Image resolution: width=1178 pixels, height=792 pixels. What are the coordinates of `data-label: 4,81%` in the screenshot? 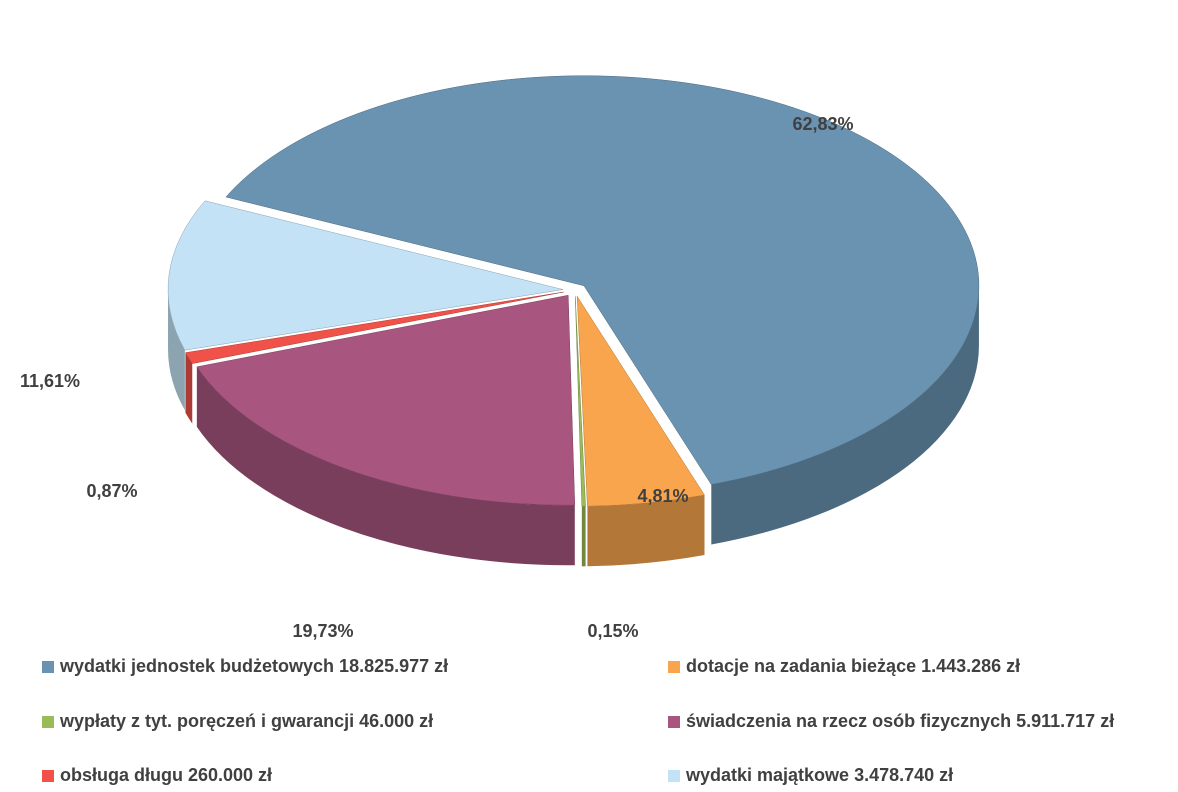 It's located at (662, 496).